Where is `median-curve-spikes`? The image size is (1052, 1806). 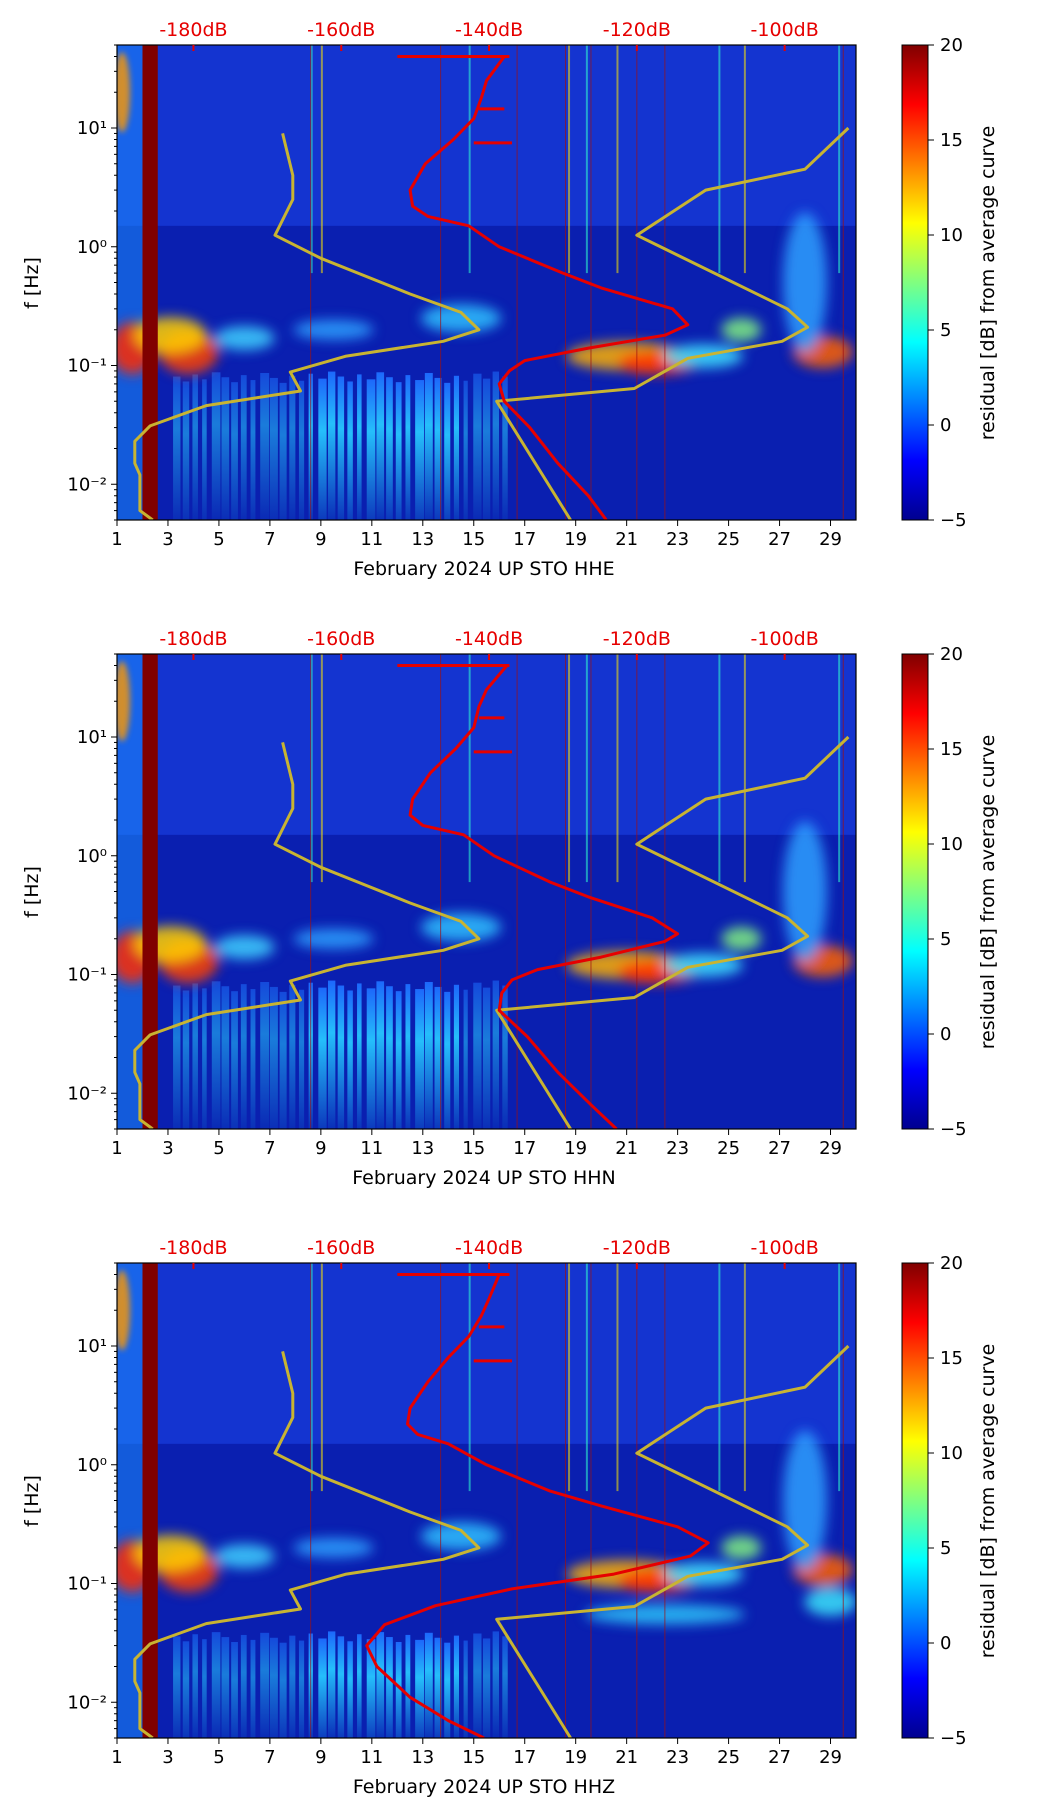 median-curve-spikes is located at coordinates (454, 1318).